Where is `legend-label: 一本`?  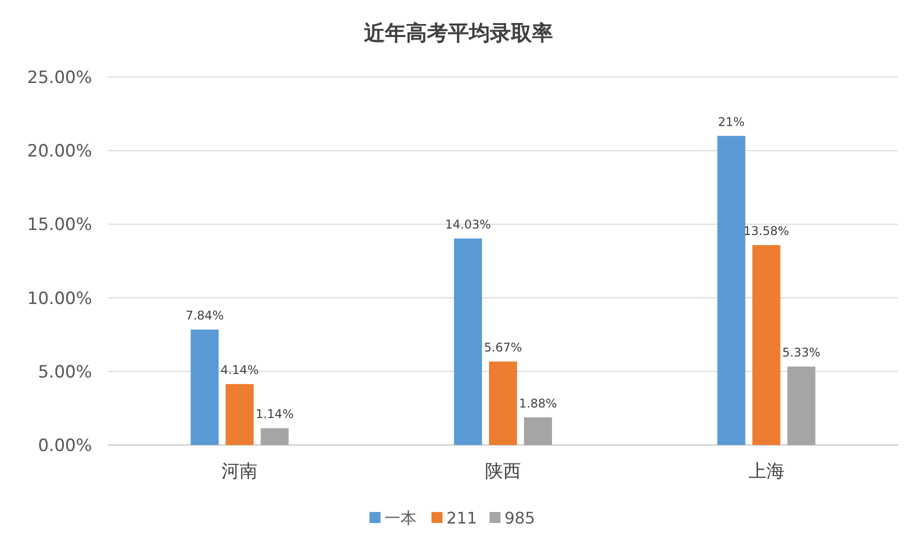
legend-label: 一本 is located at coordinates (400, 518).